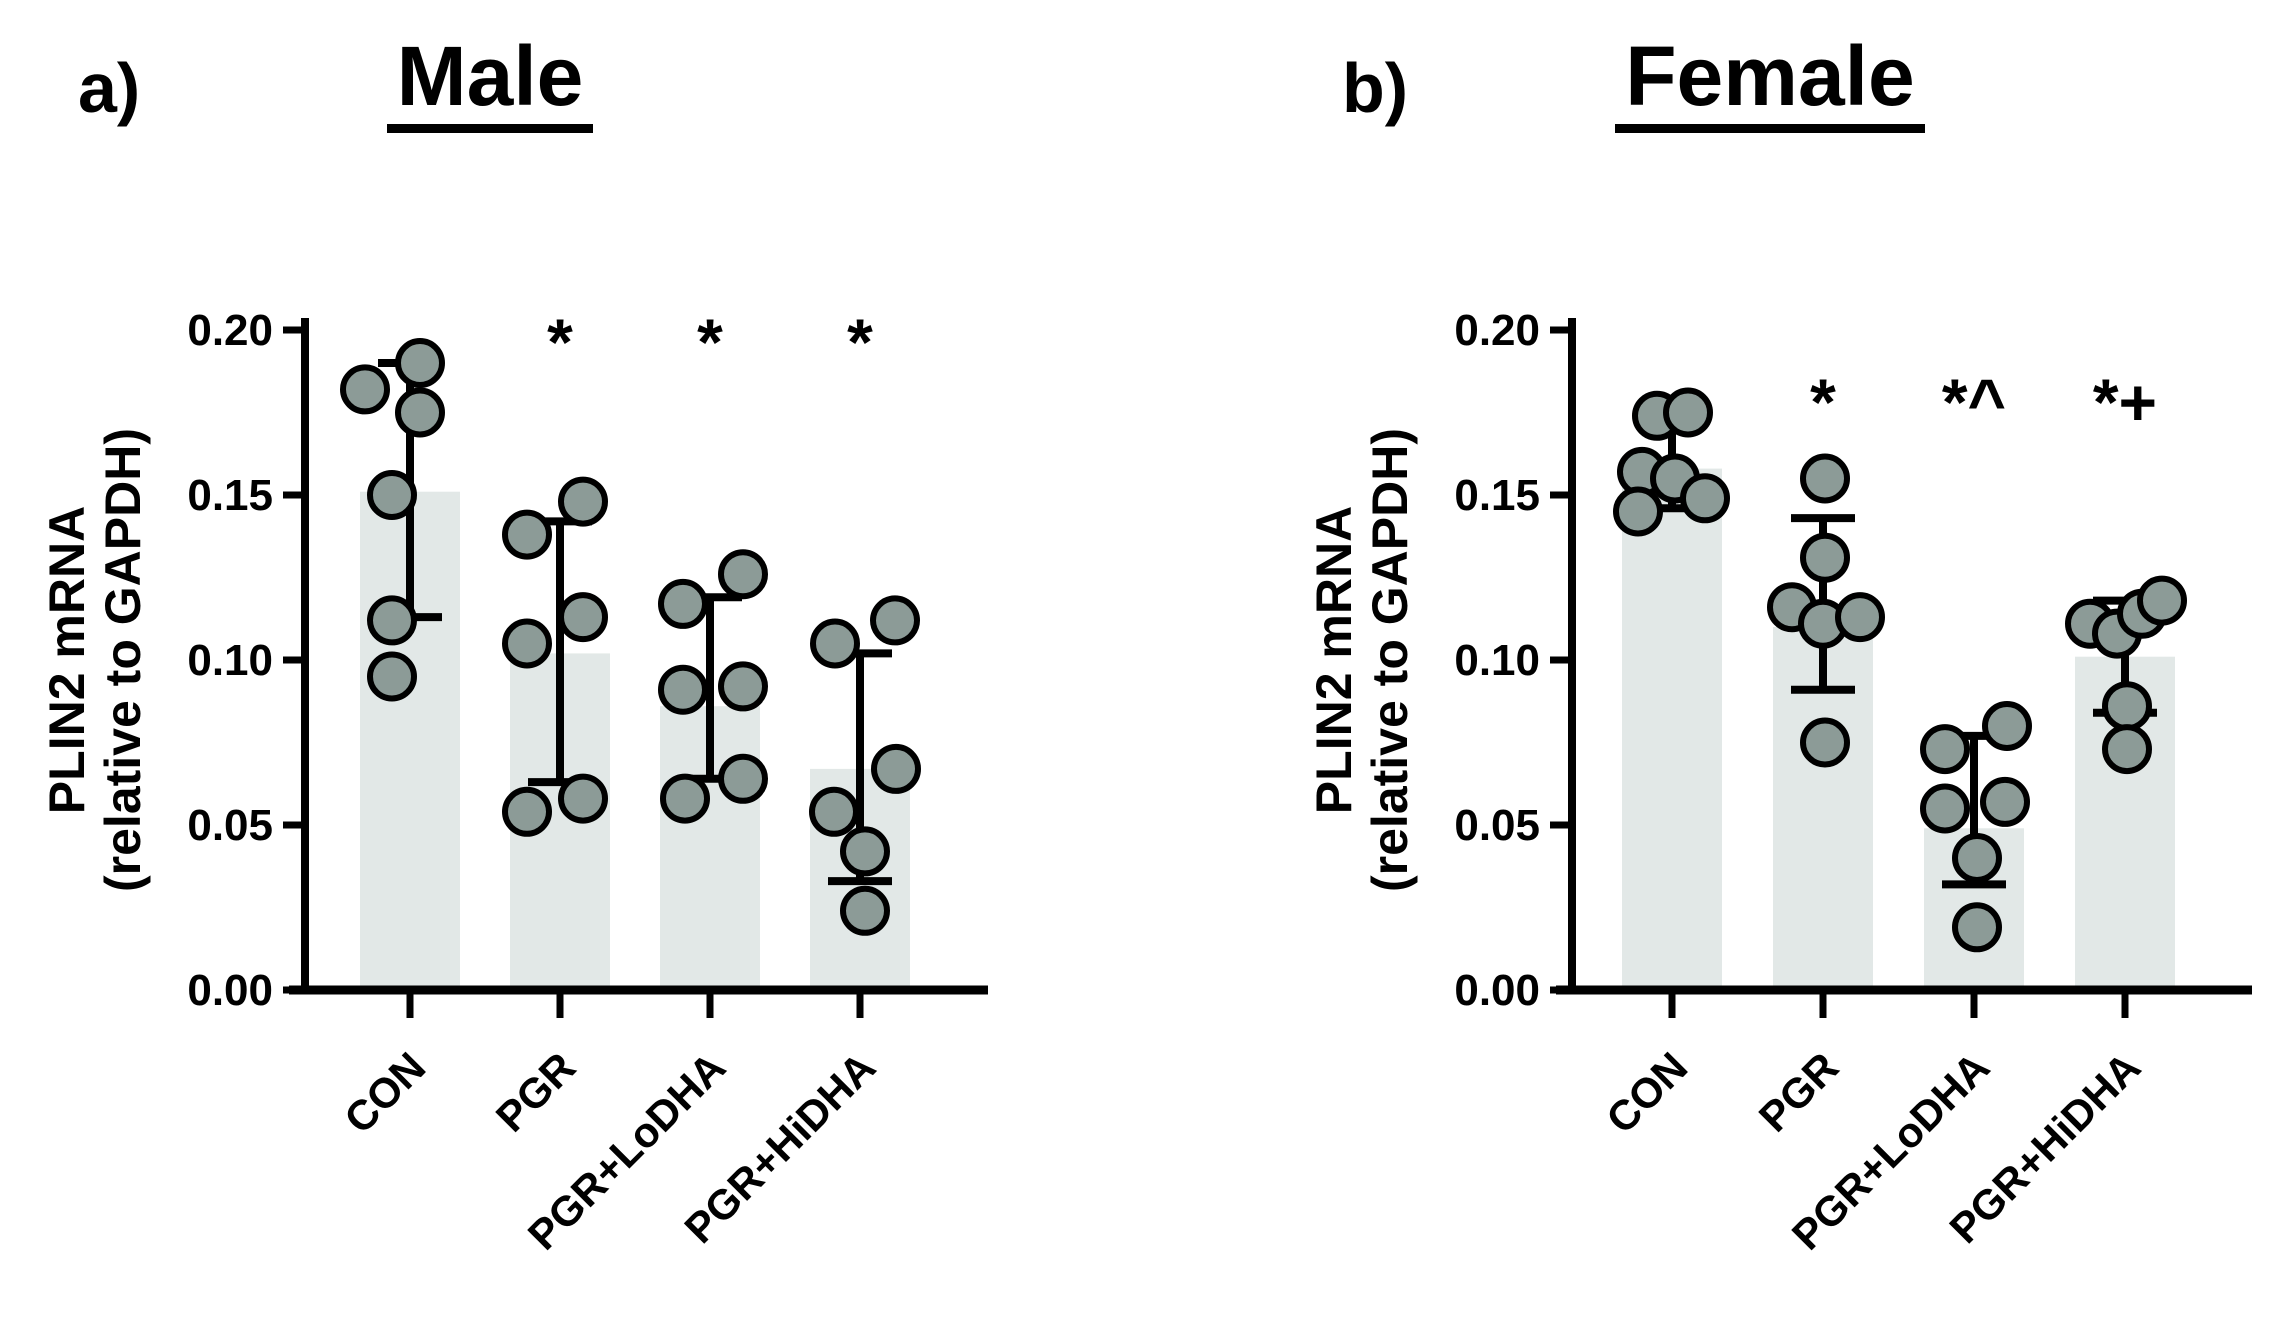 Image resolution: width=2273 pixels, height=1319 pixels. I want to click on bar, so click(1672, 729).